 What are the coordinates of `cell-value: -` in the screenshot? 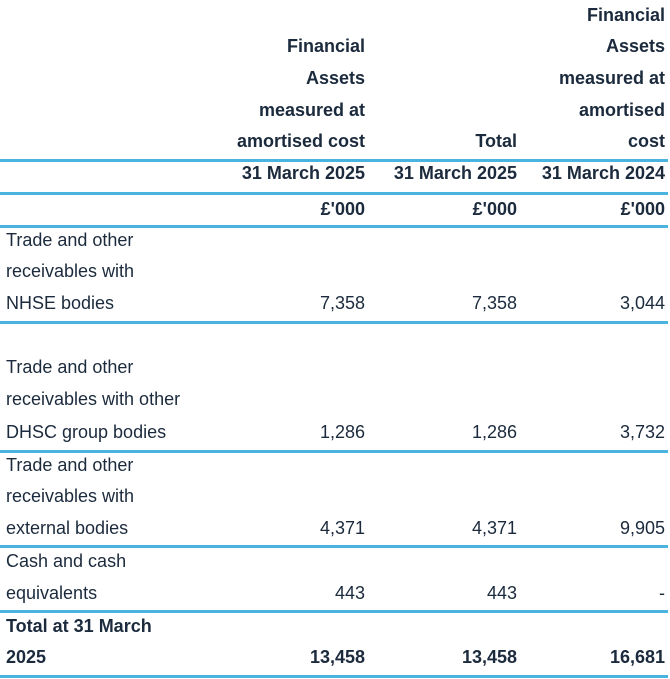 It's located at (662, 593).